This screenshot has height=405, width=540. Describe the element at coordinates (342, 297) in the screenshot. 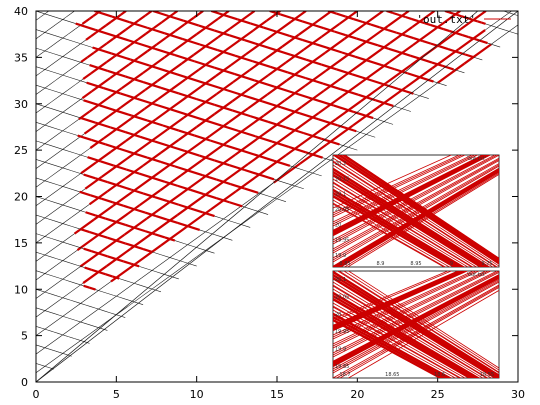

I see `inset-y-tick-label: 20.05` at that location.